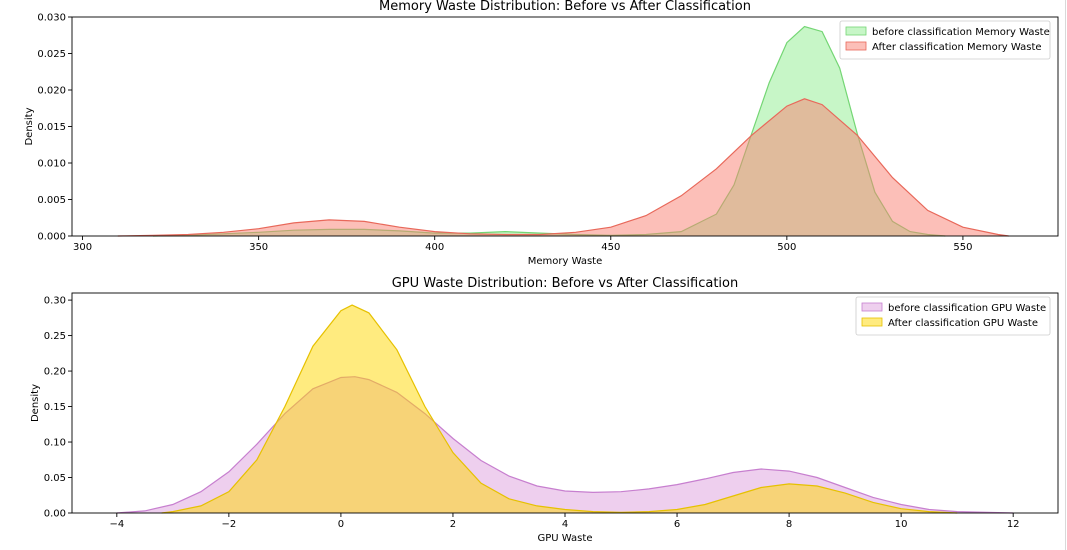 This screenshot has height=550, width=1067. Describe the element at coordinates (55, 301) in the screenshot. I see `y-tick-label: 0.30` at that location.